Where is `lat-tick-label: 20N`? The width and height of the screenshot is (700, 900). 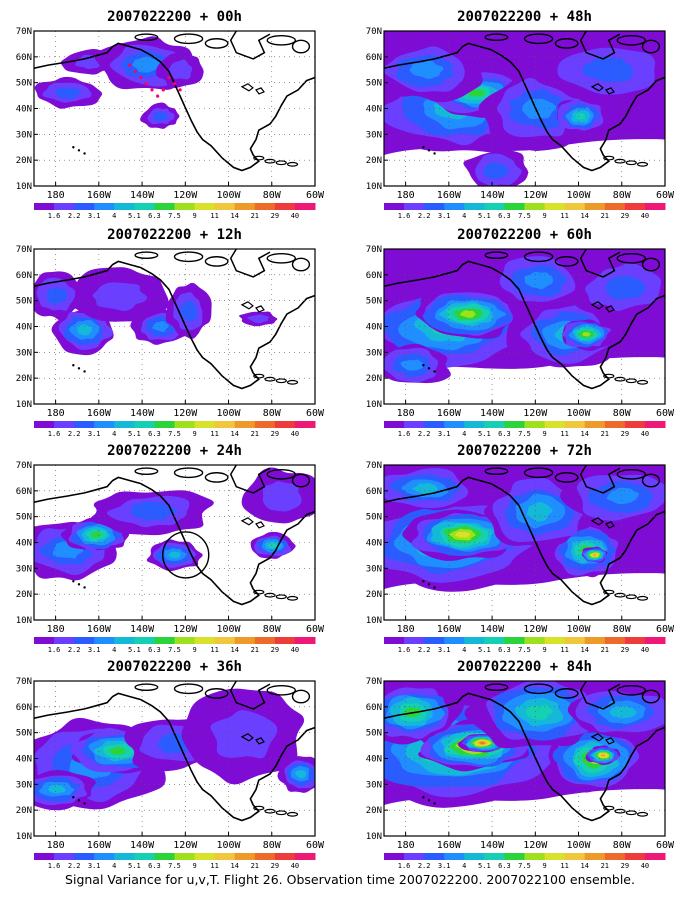
lat-tick-label: 20N is located at coordinates (24, 161).